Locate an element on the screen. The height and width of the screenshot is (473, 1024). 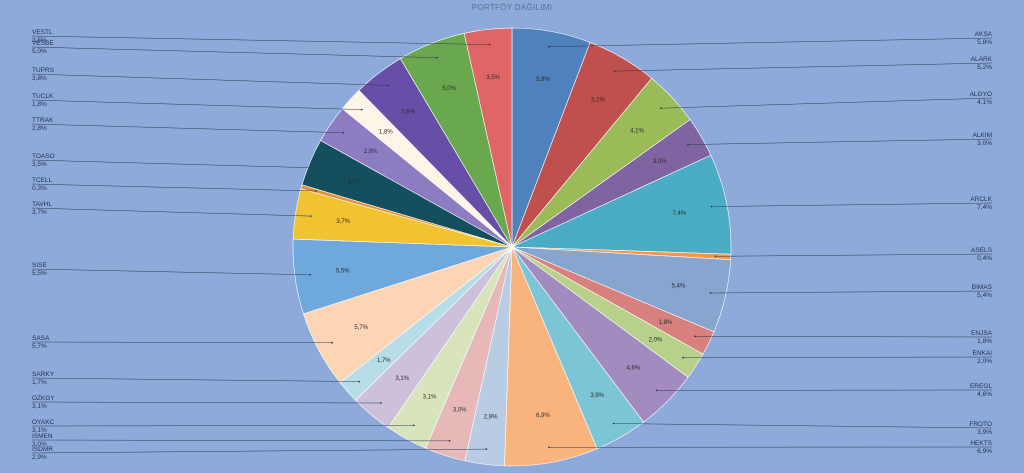
leader-dot-sise is located at coordinates (310, 274).